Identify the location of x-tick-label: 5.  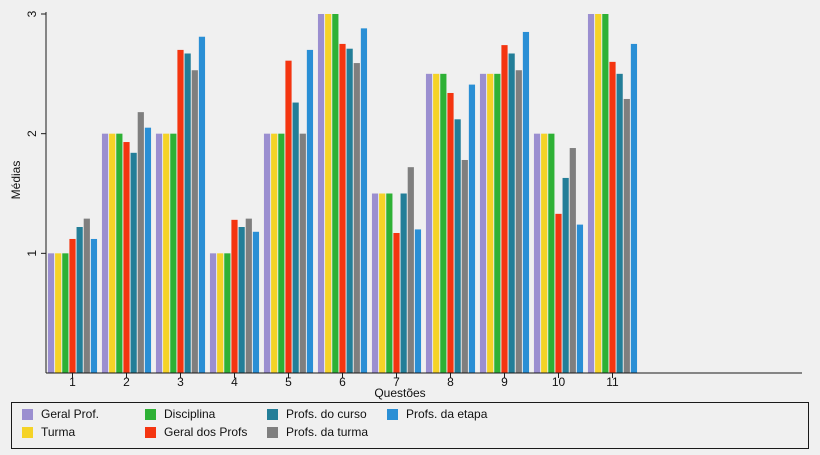
(288, 382).